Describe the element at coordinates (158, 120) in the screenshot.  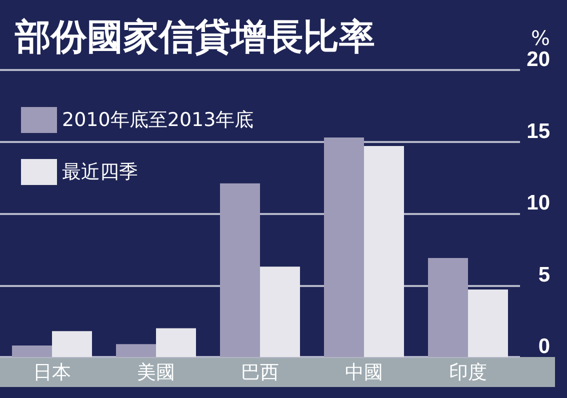
I see `legend-label: 2010年底至2013年底` at that location.